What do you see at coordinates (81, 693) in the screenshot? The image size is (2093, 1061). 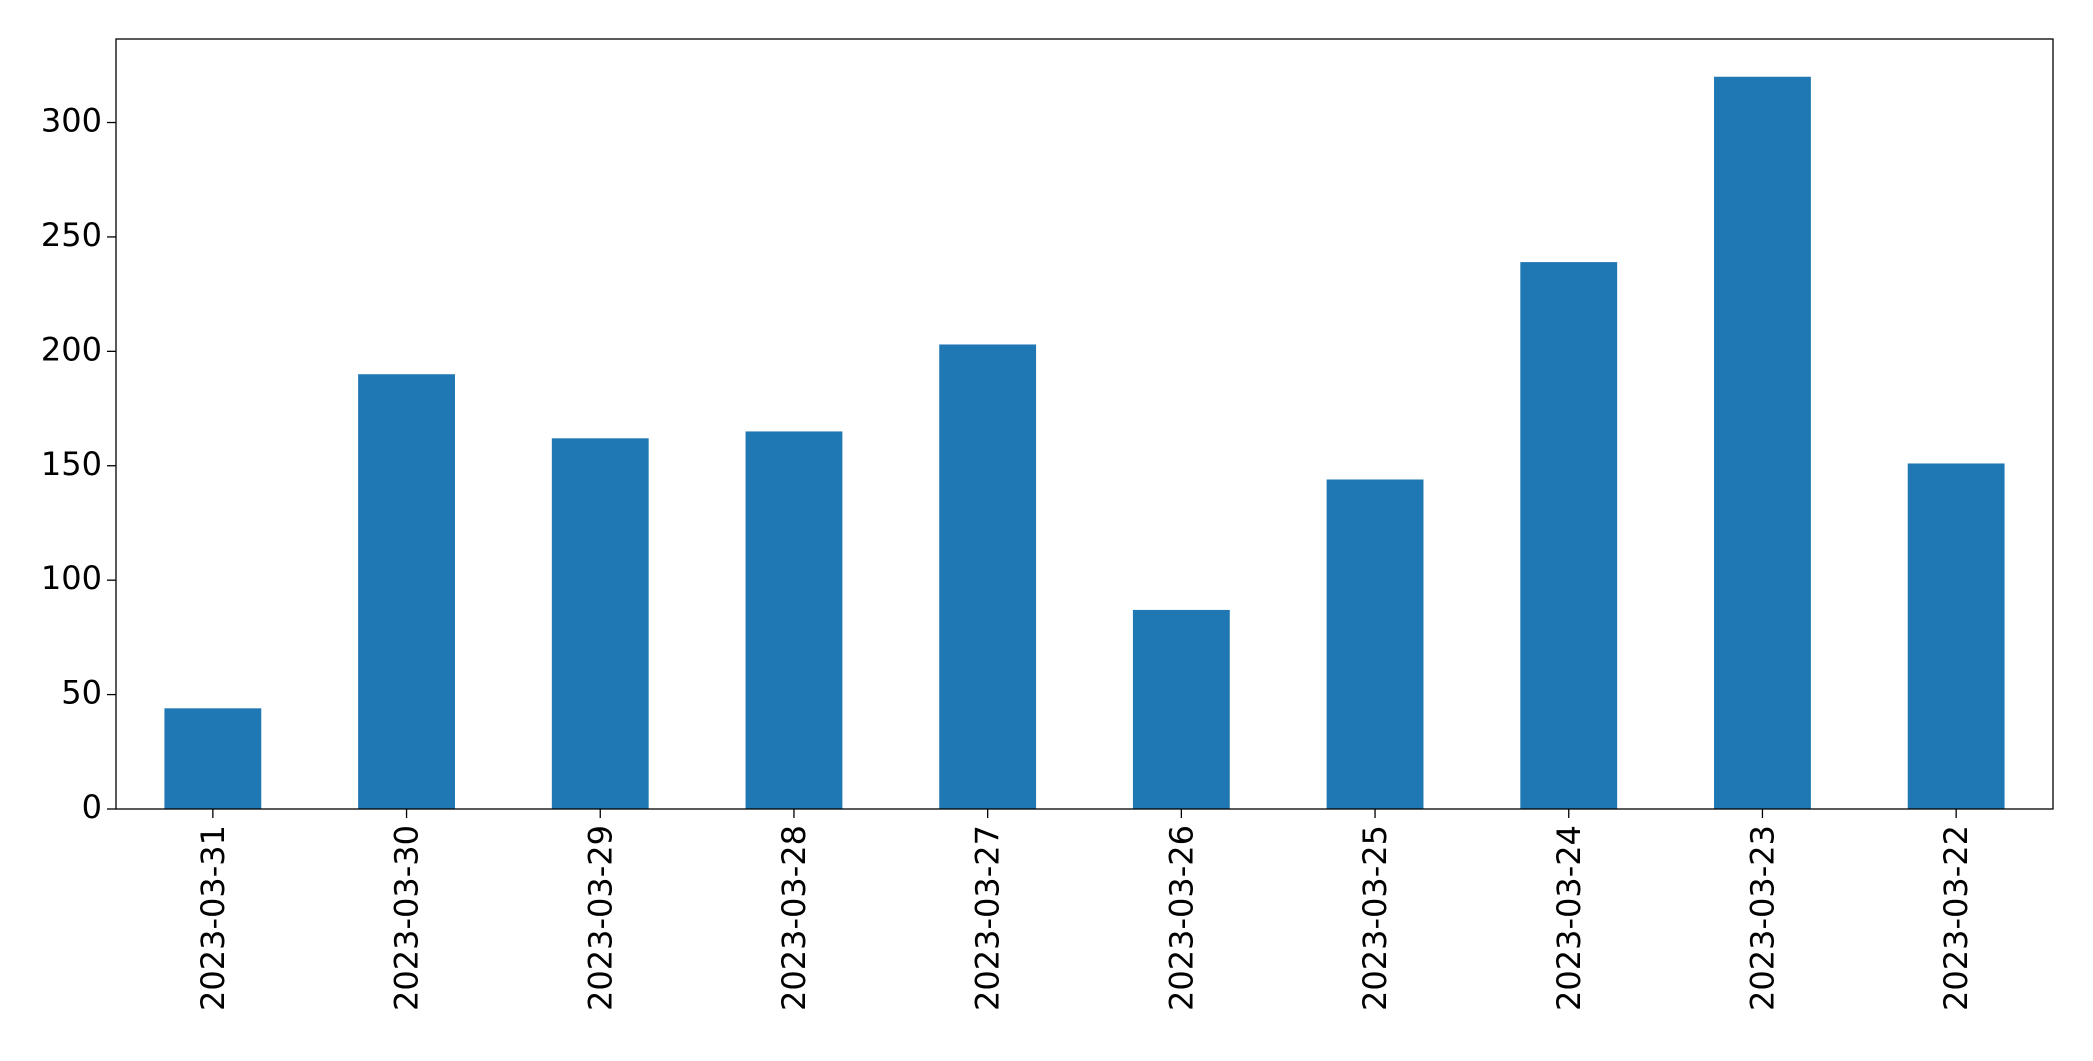 I see `y-tick-label: 50` at bounding box center [81, 693].